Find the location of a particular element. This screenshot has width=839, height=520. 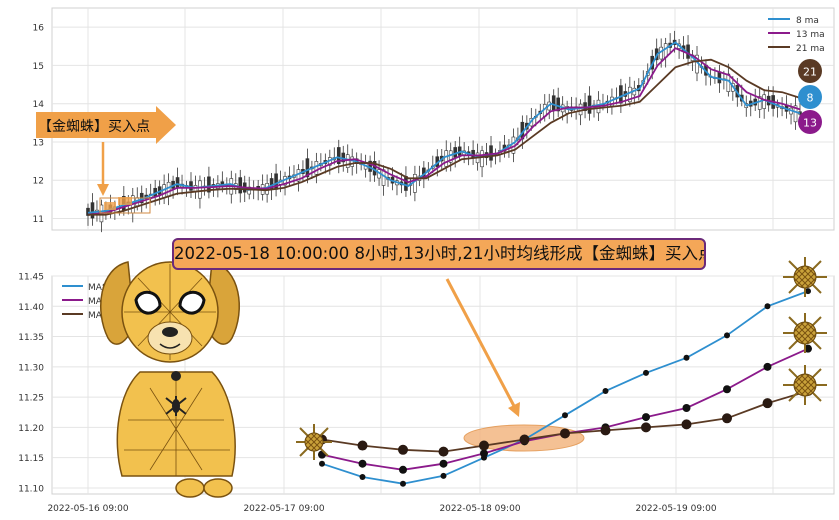

top-y-tick-label: 14 is located at coordinates (39, 105).